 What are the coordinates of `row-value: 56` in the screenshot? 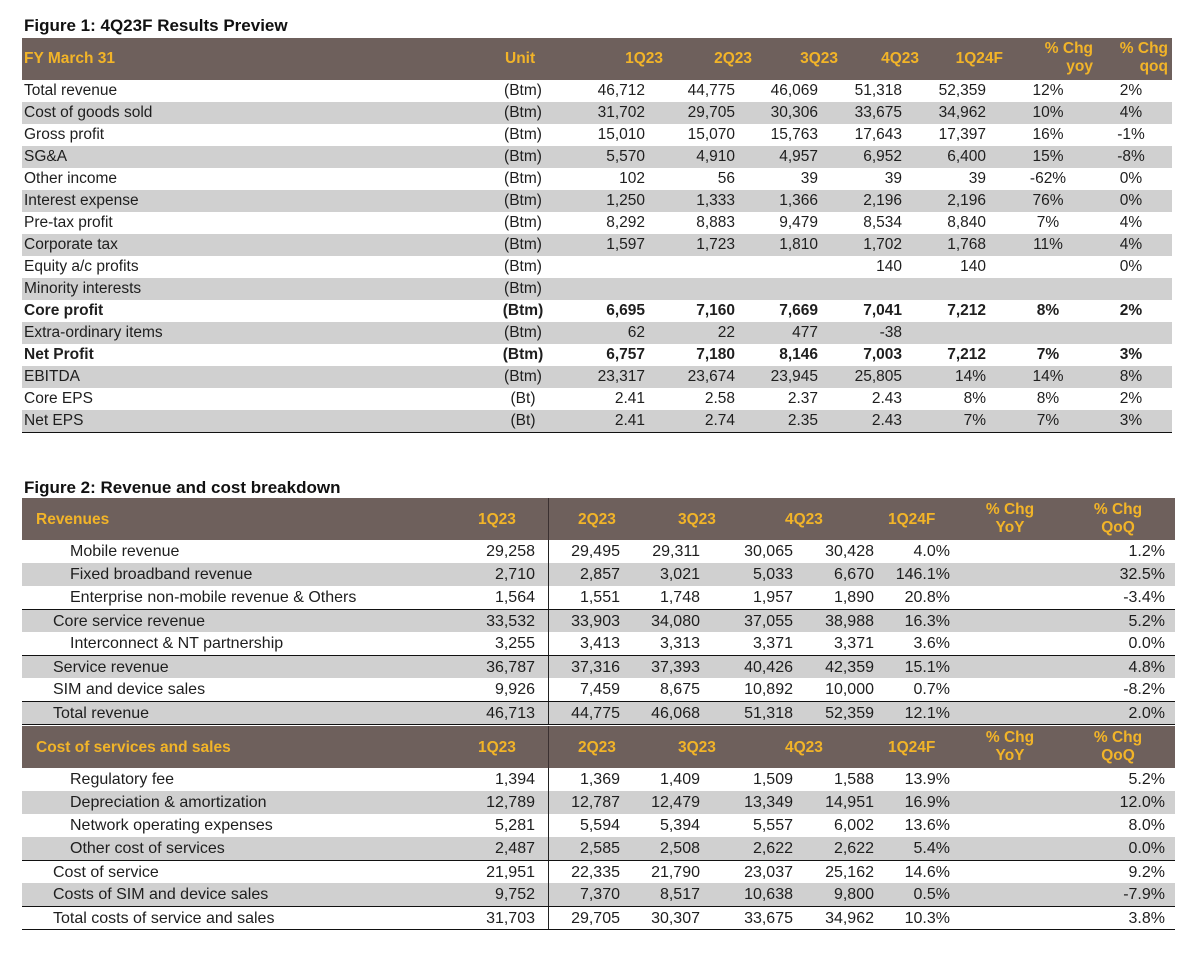 It's located at (726, 178).